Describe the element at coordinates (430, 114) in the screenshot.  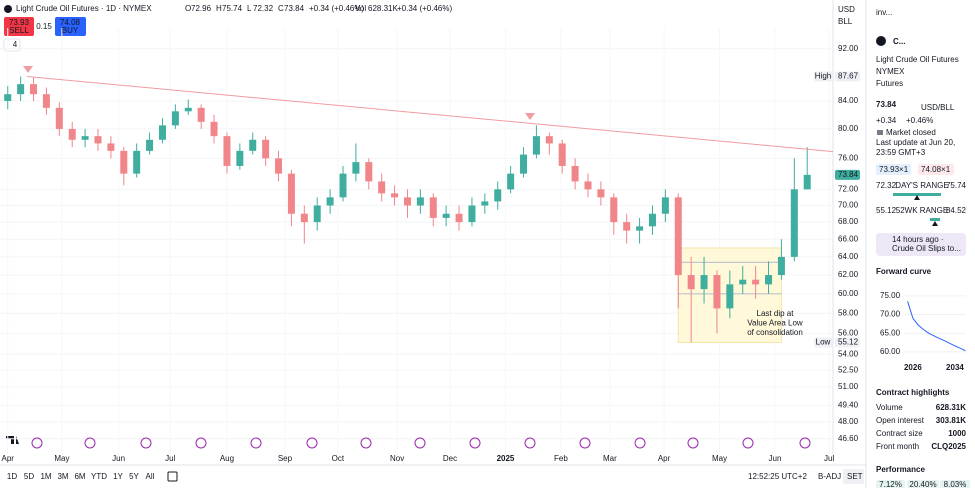
I see `trend-line` at that location.